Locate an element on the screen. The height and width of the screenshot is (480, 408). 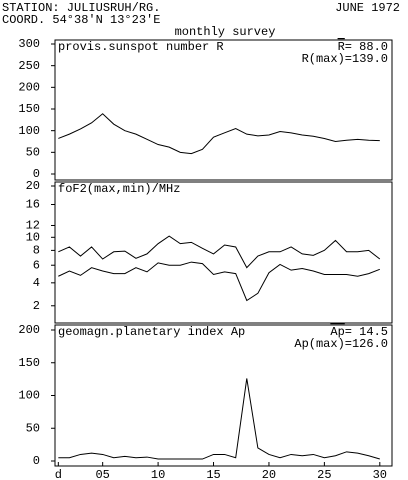
y-tick-label: 20 is located at coordinates (33, 186).